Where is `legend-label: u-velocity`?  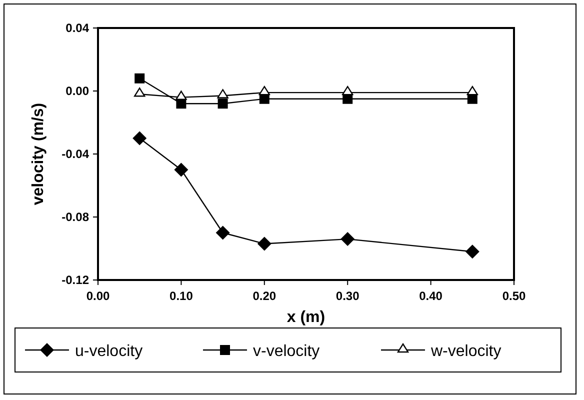
legend-label: u-velocity is located at coordinates (109, 351).